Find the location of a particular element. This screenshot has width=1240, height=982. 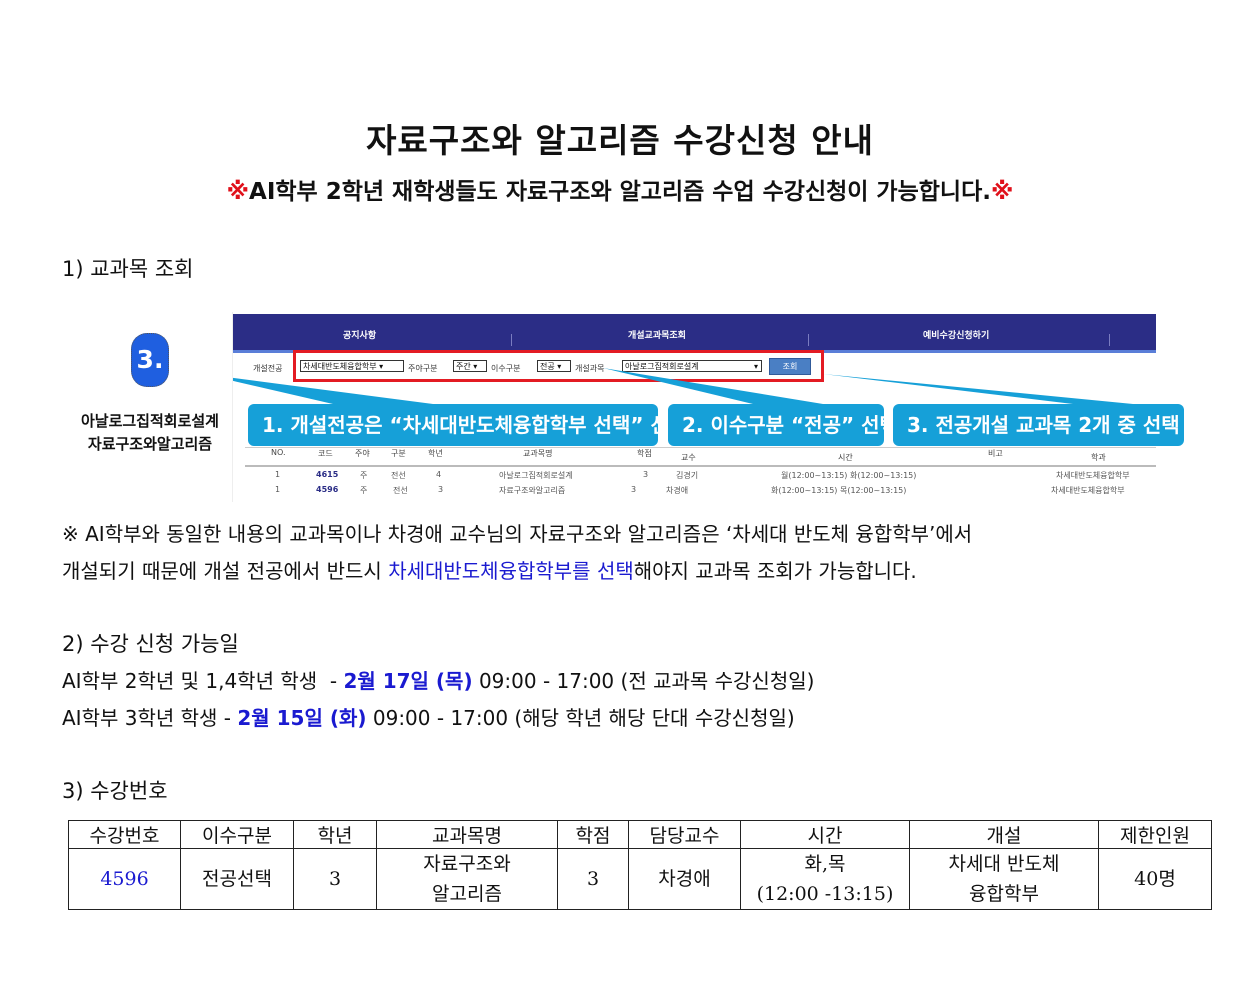

section3-heading: 3) 수강번호 is located at coordinates (115, 791).